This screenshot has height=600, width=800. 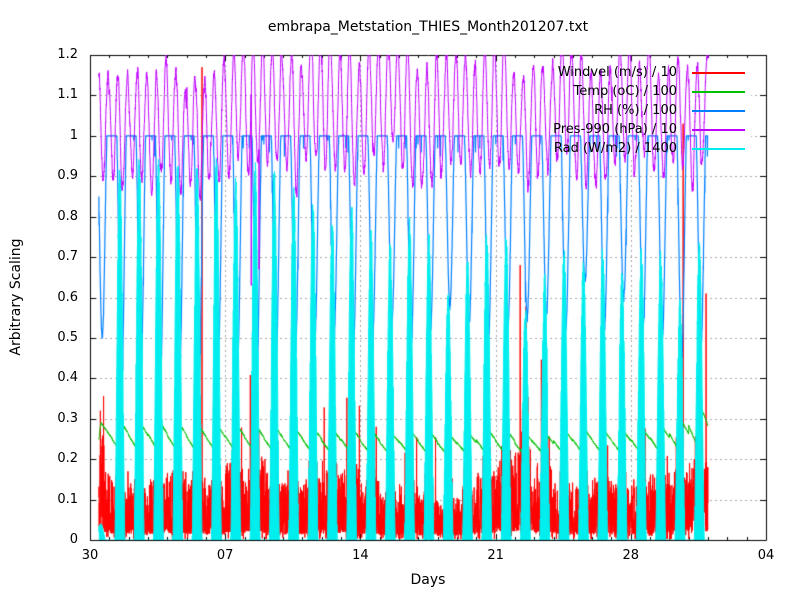 What do you see at coordinates (225, 555) in the screenshot?
I see `x-tick-label: 07` at bounding box center [225, 555].